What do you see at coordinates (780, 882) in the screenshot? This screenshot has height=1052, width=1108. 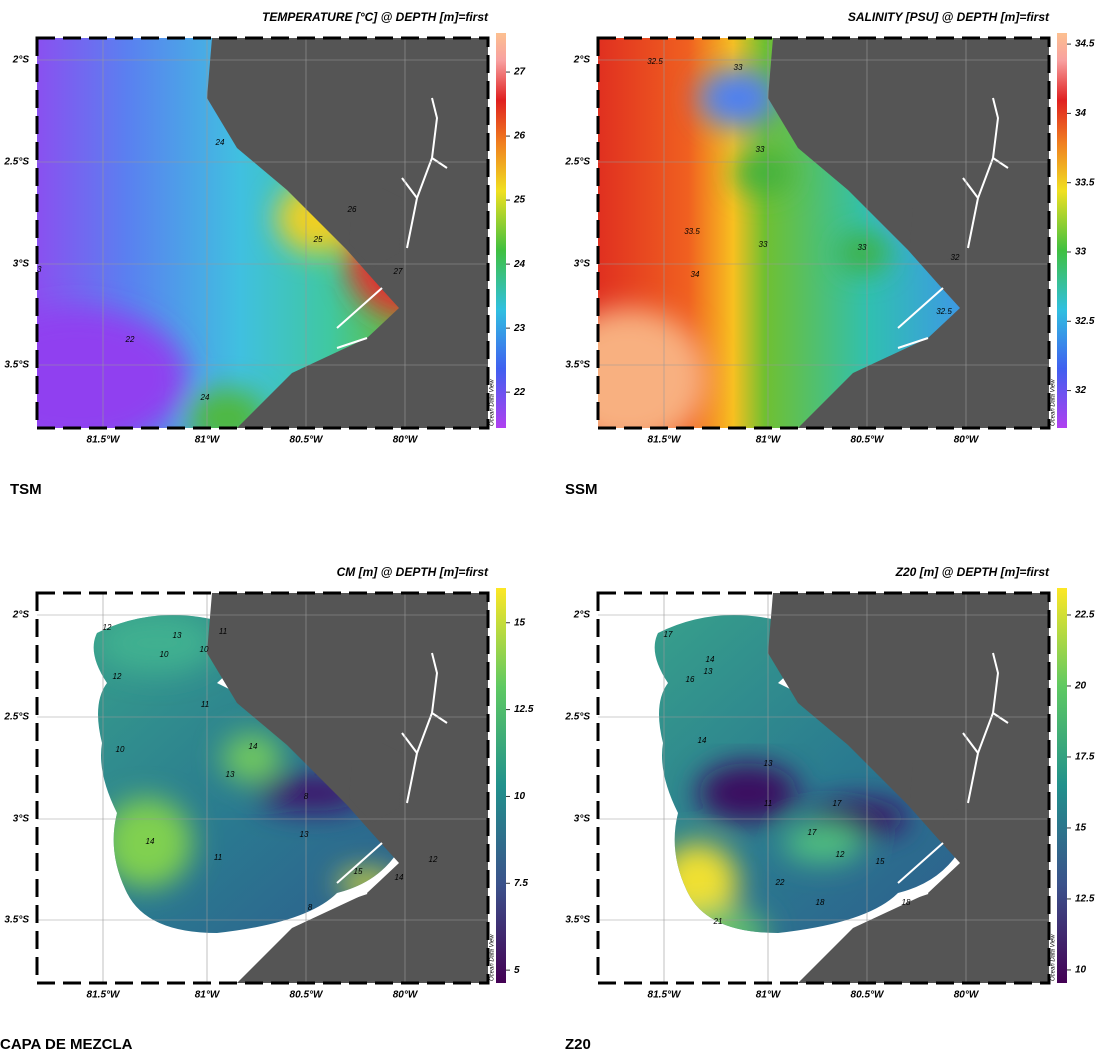 I see `contour-label: 22` at bounding box center [780, 882].